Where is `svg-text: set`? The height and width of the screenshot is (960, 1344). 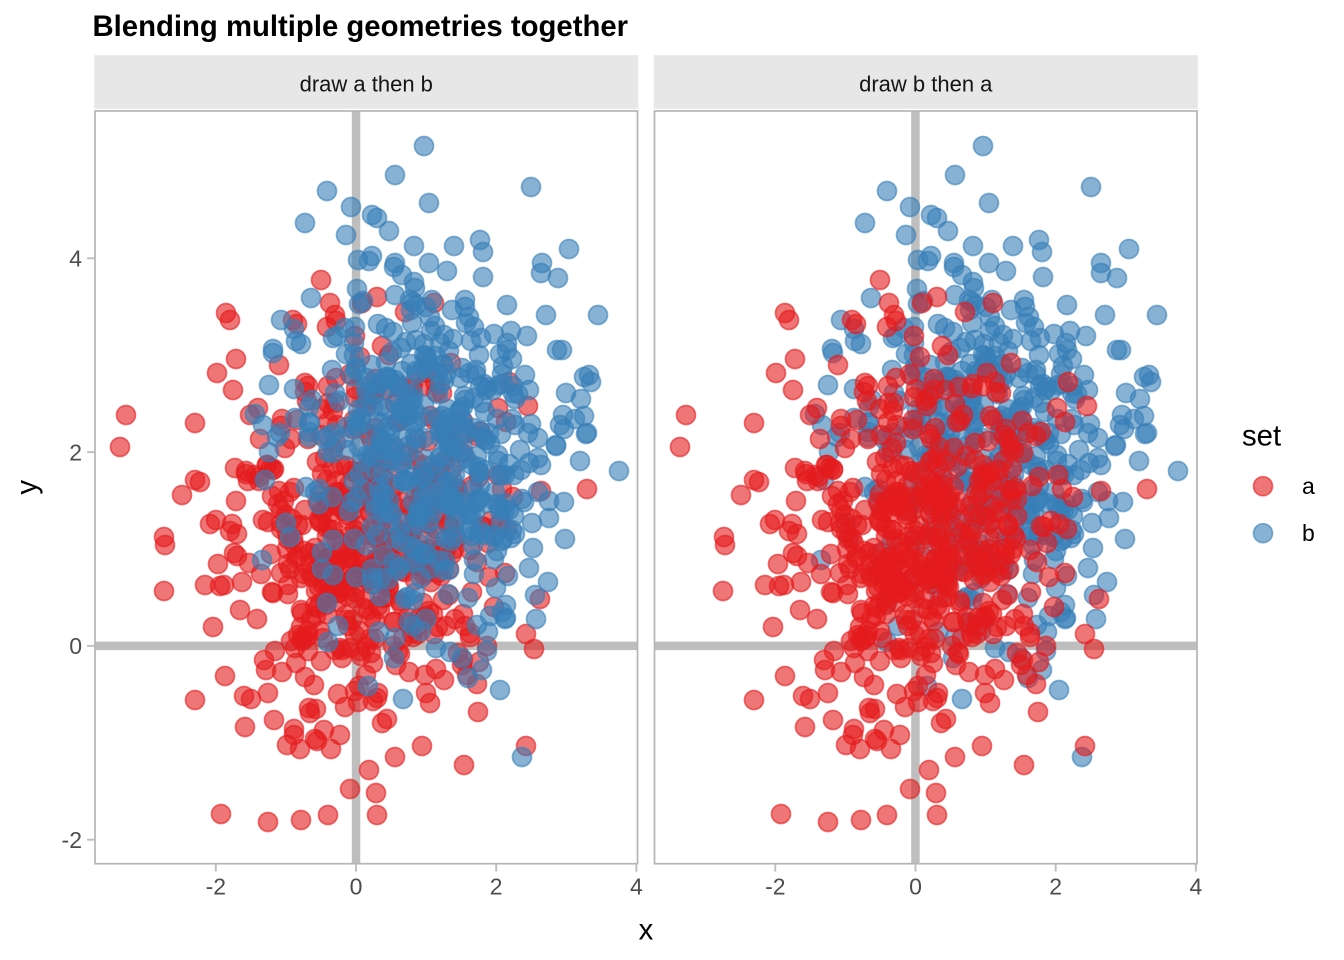 svg-text: set is located at coordinates (1261, 436).